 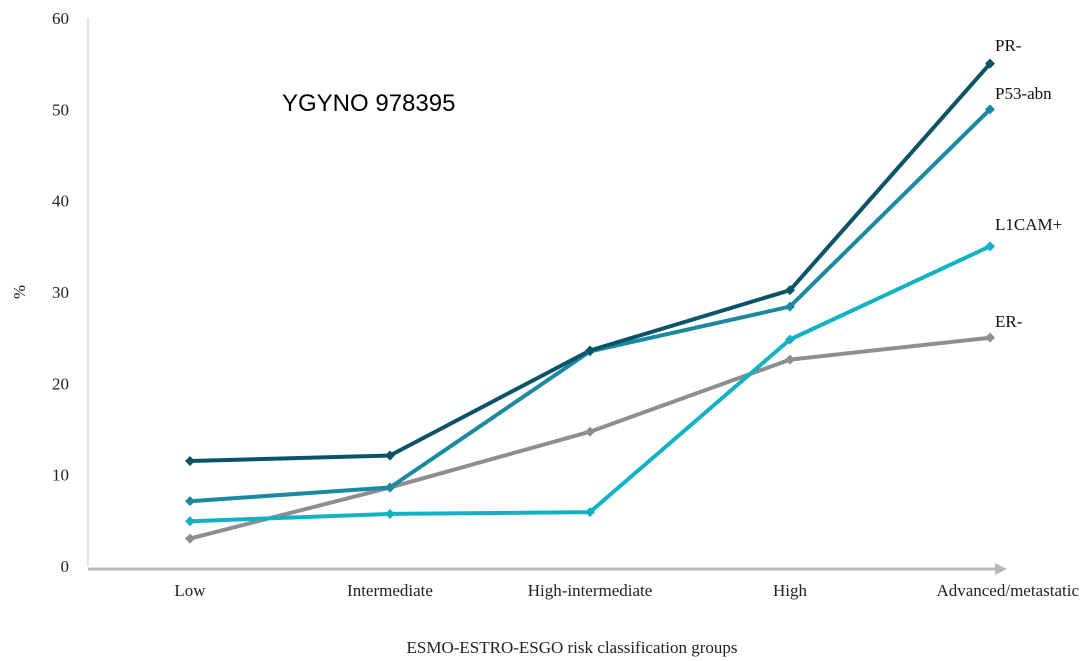 What do you see at coordinates (1001, 569) in the screenshot?
I see `x-axis-arrow` at bounding box center [1001, 569].